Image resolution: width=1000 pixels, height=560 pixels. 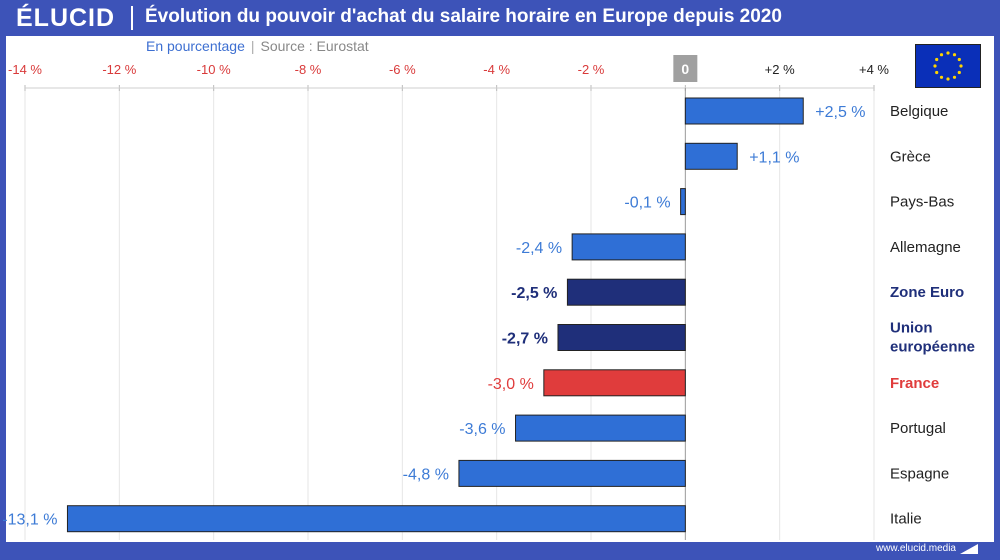 What do you see at coordinates (539, 248) in the screenshot?
I see `data-label: -2,4 %` at bounding box center [539, 248].